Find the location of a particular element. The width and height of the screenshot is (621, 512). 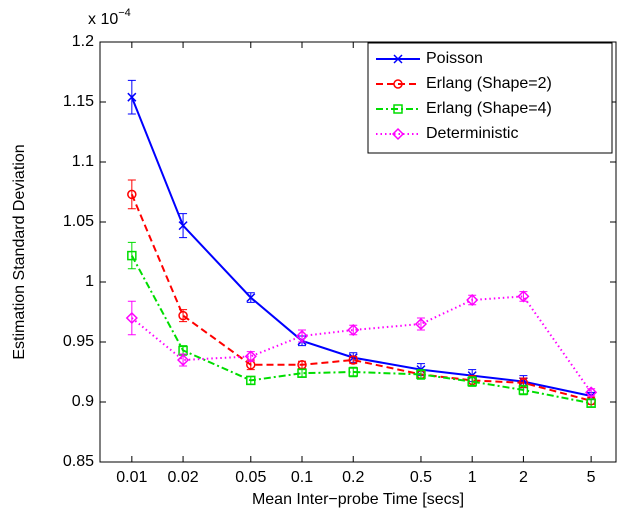

y-tick-label: 1 is located at coordinates (89, 281).